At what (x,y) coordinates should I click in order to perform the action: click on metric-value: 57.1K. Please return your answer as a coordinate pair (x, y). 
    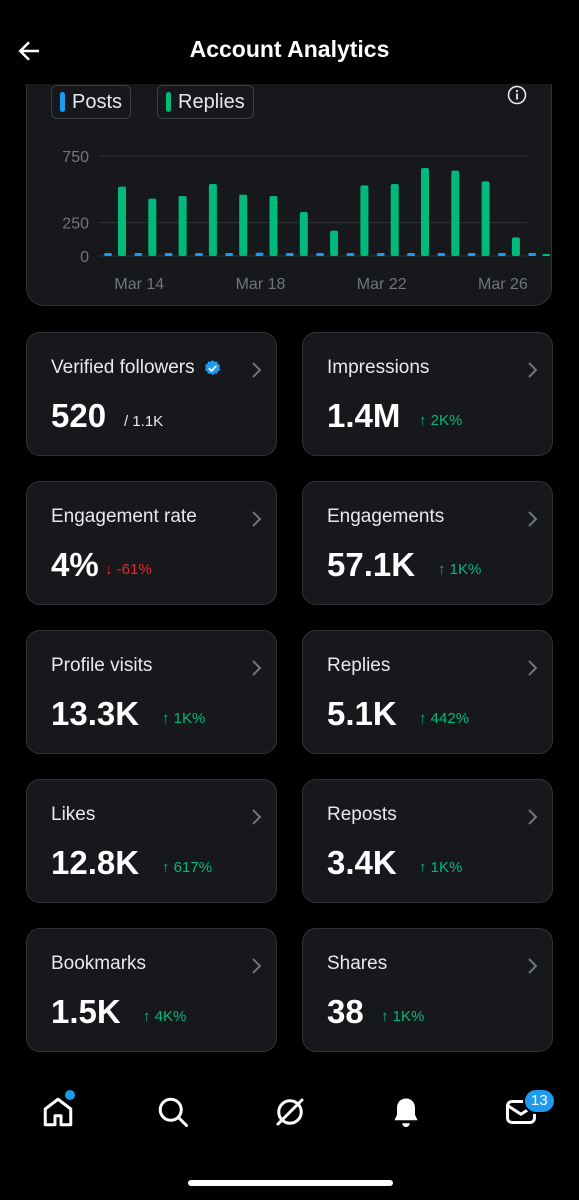
    Looking at the image, I should click on (371, 564).